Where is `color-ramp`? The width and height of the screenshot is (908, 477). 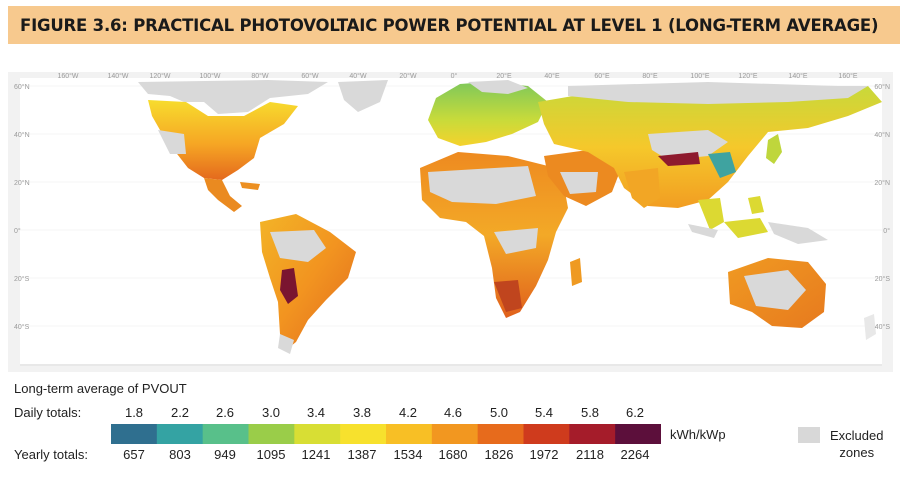
color-ramp is located at coordinates (386, 434).